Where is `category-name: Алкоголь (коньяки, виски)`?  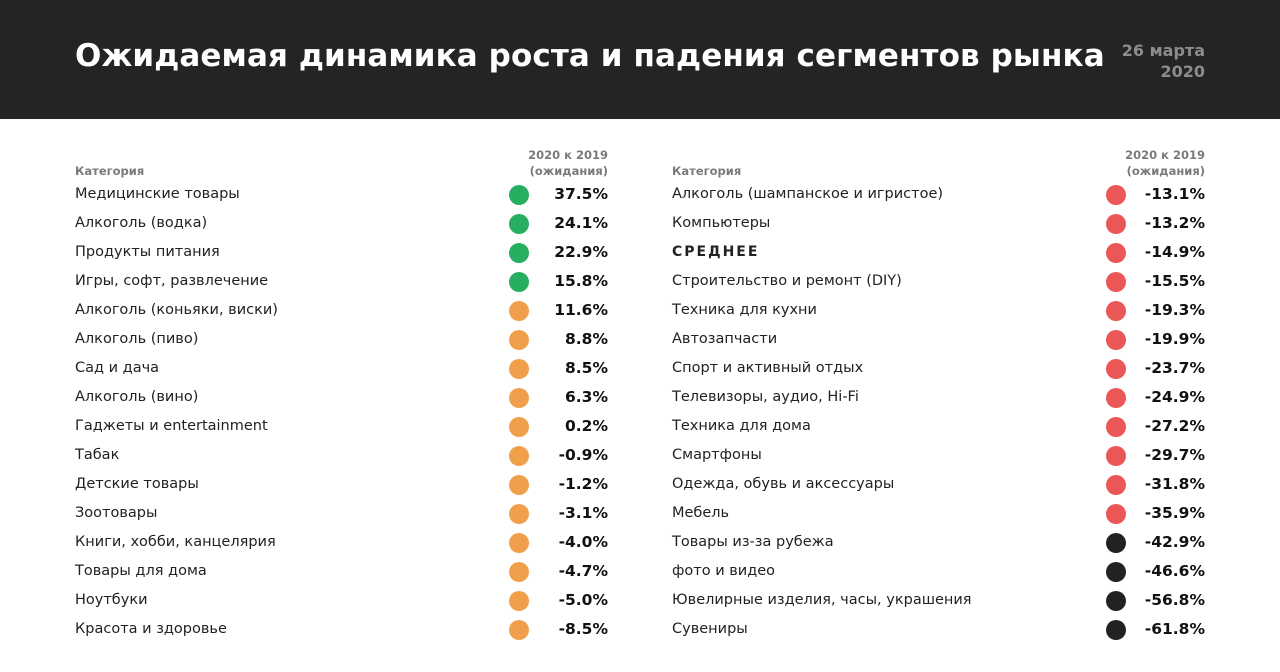 category-name: Алкоголь (коньяки, виски) is located at coordinates (176, 310).